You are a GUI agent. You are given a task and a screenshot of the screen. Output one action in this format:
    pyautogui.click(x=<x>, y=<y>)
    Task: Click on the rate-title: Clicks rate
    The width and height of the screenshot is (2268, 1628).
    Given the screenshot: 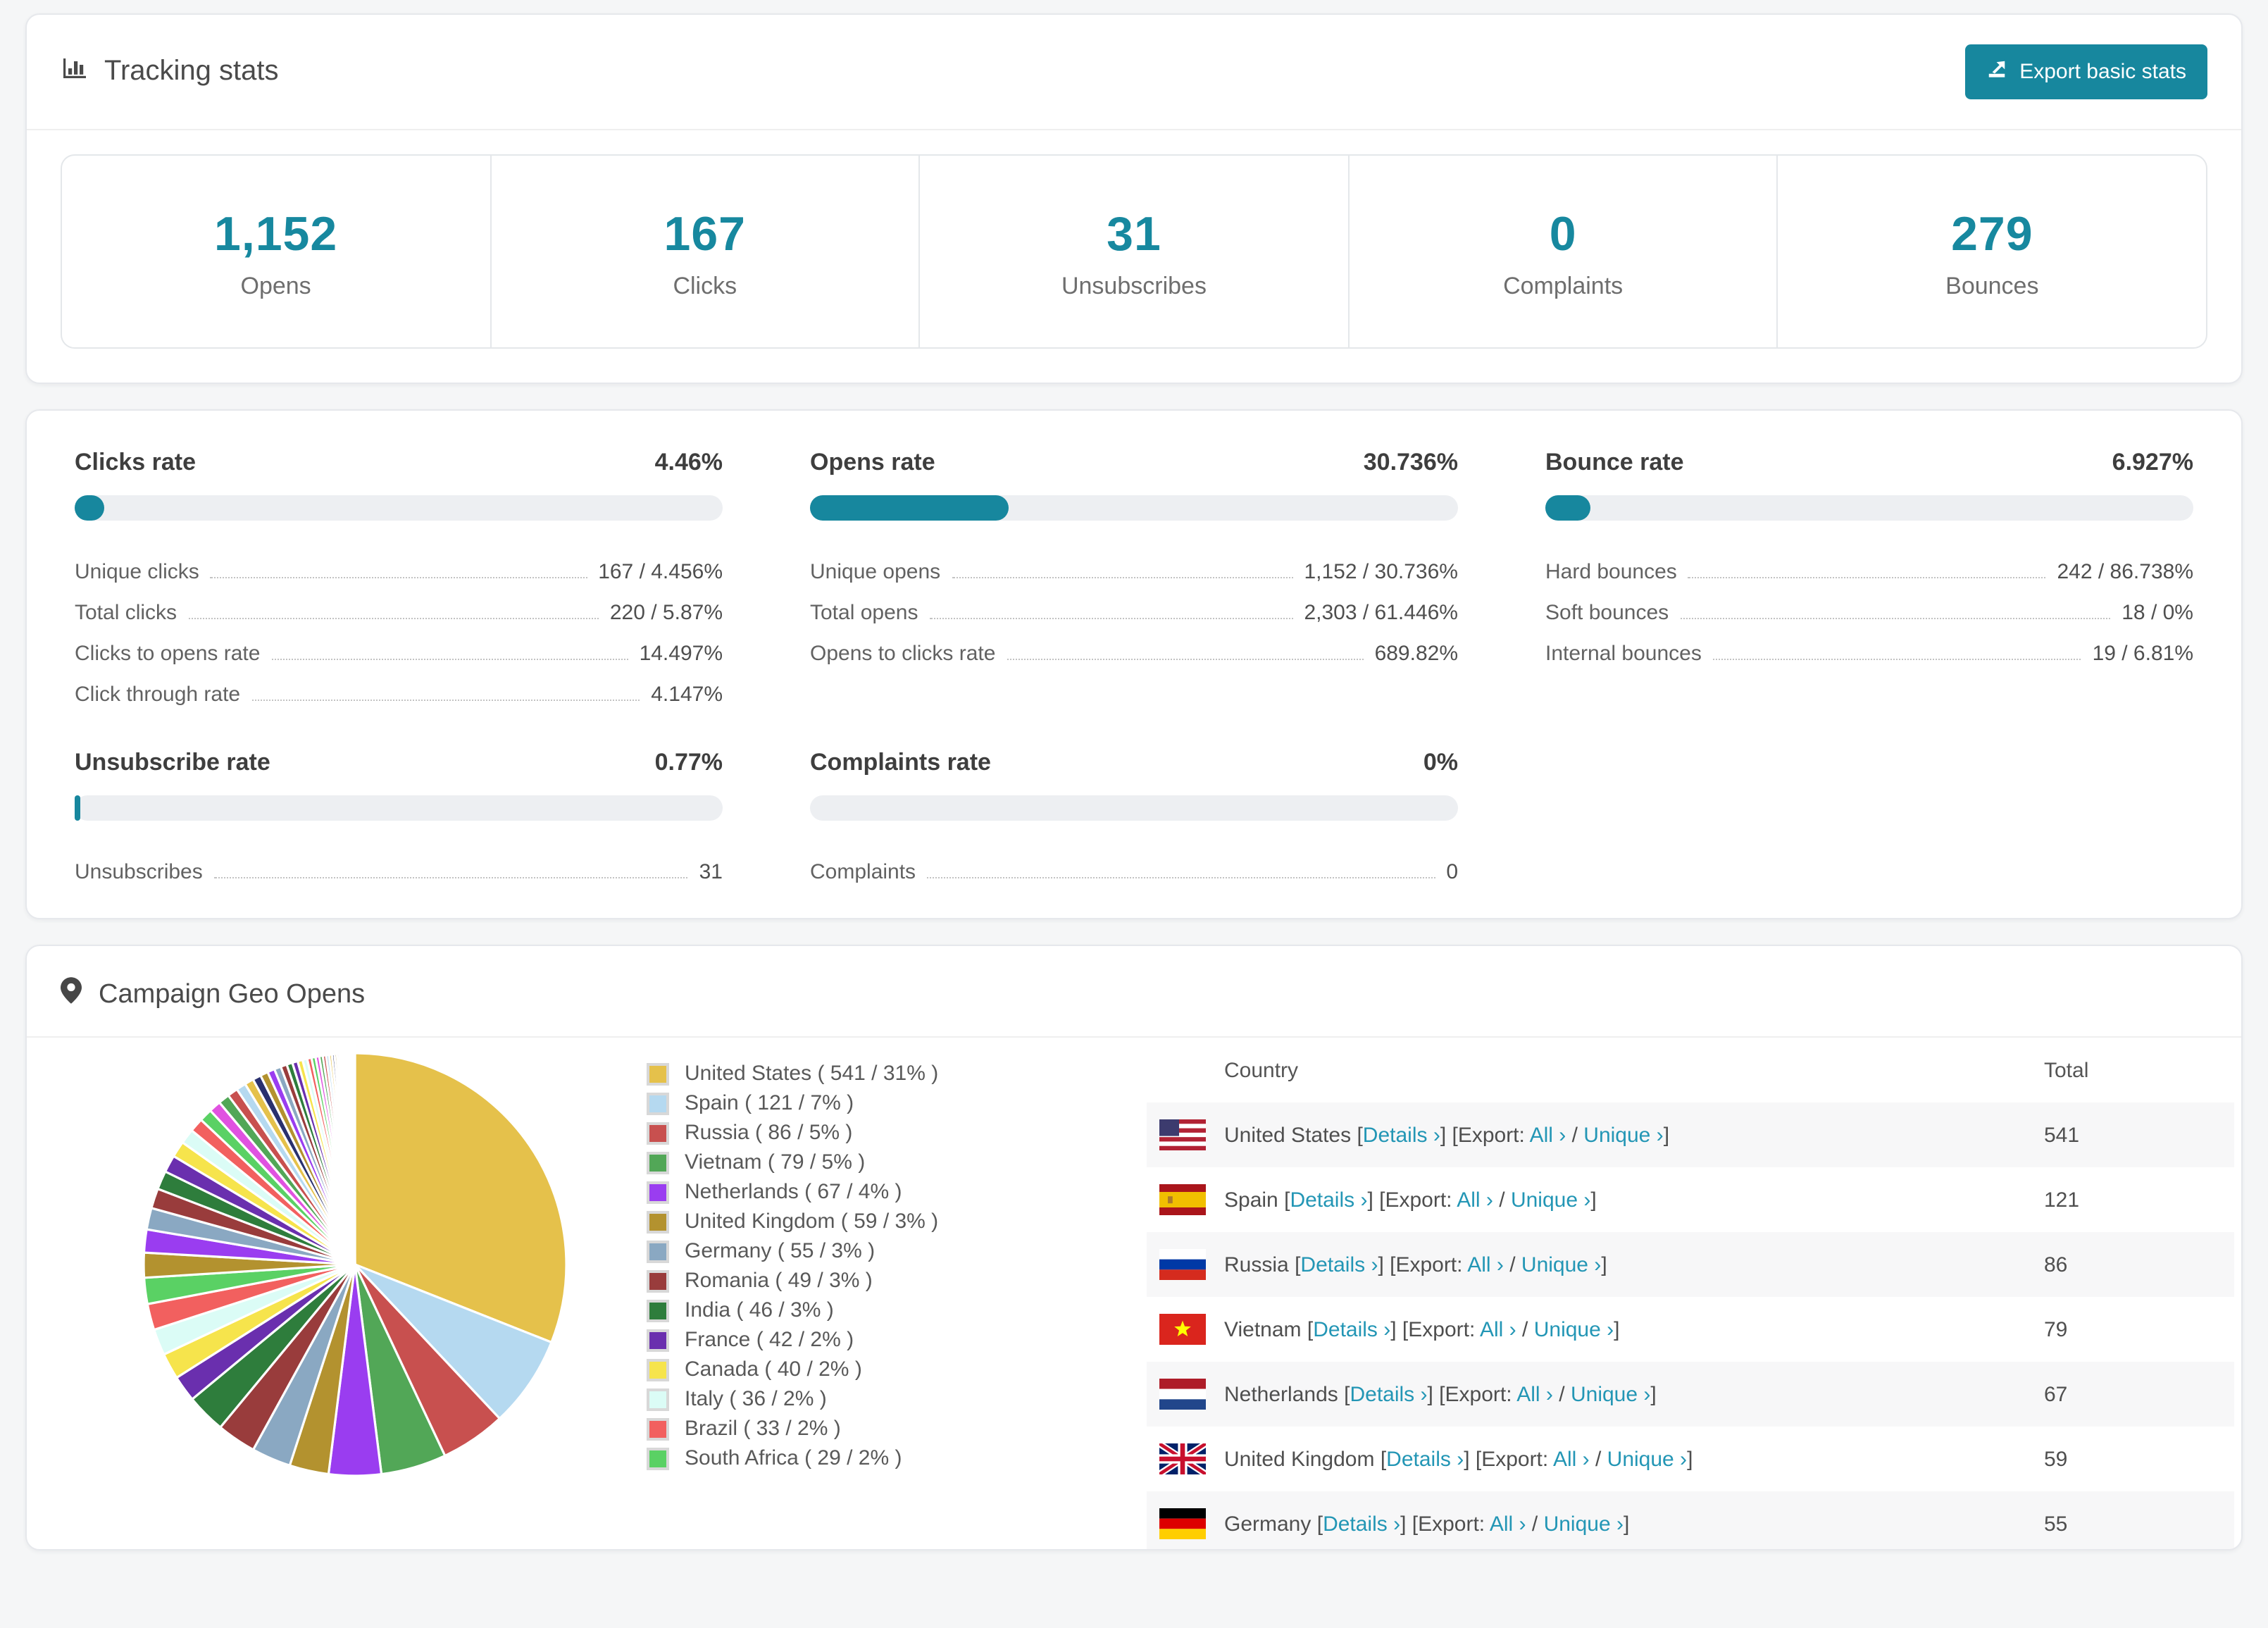 What is the action you would take?
    pyautogui.click(x=136, y=462)
    